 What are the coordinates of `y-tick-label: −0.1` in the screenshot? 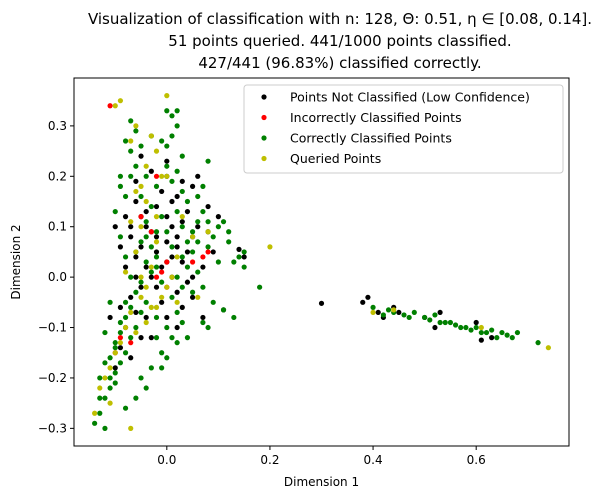 It's located at (52, 328).